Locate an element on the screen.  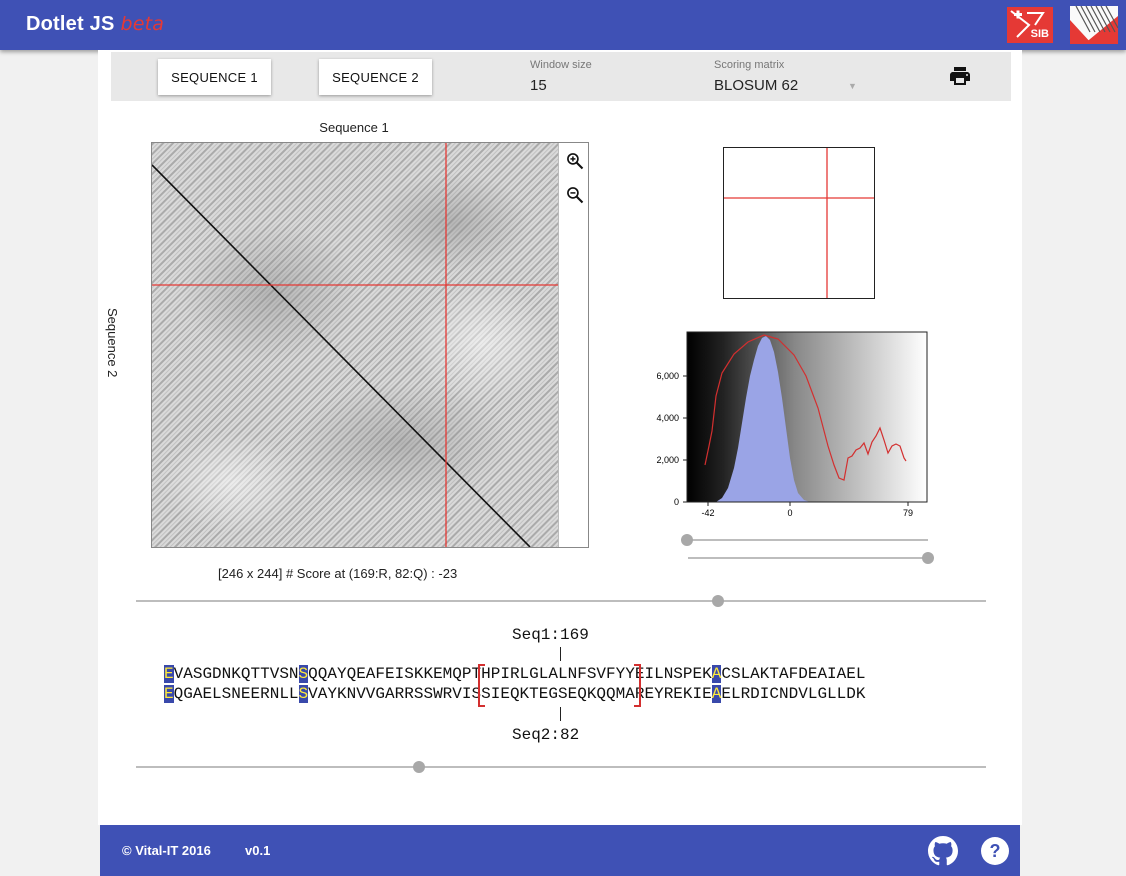
zoom-in-button is located at coordinates (575, 161).